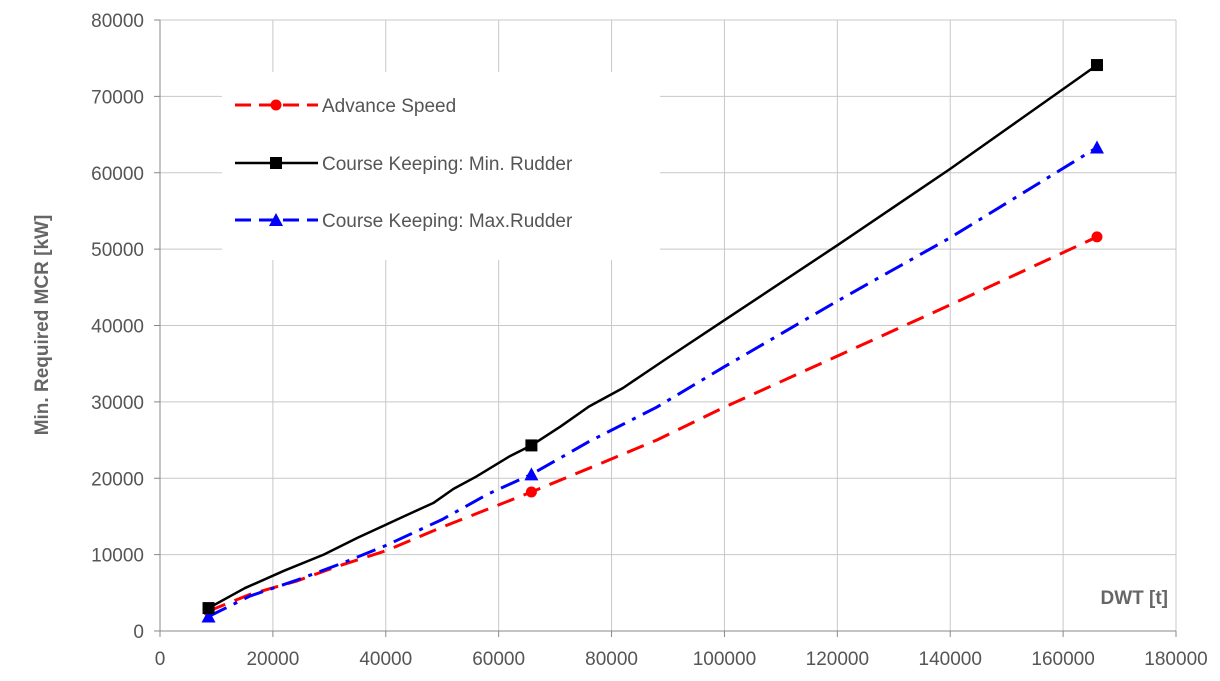  I want to click on legend-item-min-rudder: Course Keeping: Min. Rudder, so click(404, 164).